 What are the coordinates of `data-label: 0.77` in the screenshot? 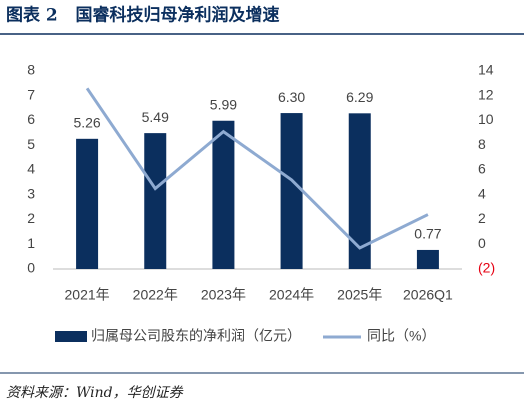 It's located at (427, 234).